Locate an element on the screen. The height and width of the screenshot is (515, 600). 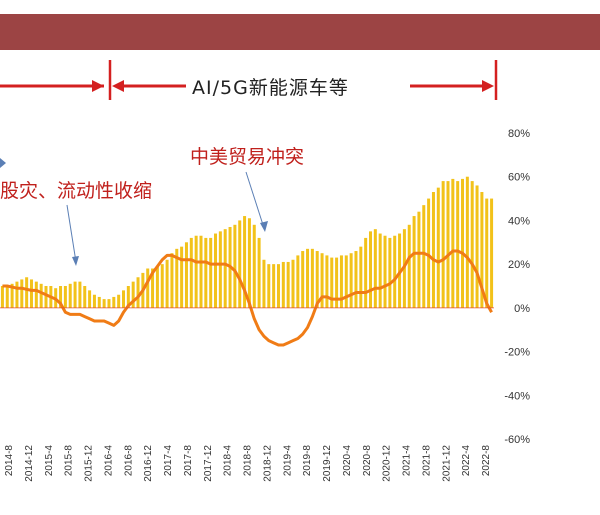
x-tick-label: 2015-12 is located at coordinates (89, 463).